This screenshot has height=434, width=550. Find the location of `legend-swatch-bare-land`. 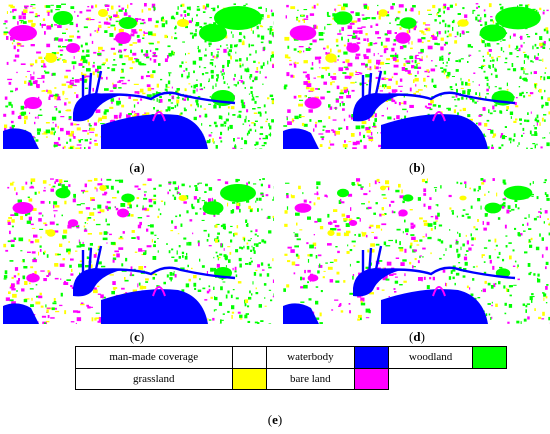

legend-swatch-bare-land is located at coordinates (372, 378).